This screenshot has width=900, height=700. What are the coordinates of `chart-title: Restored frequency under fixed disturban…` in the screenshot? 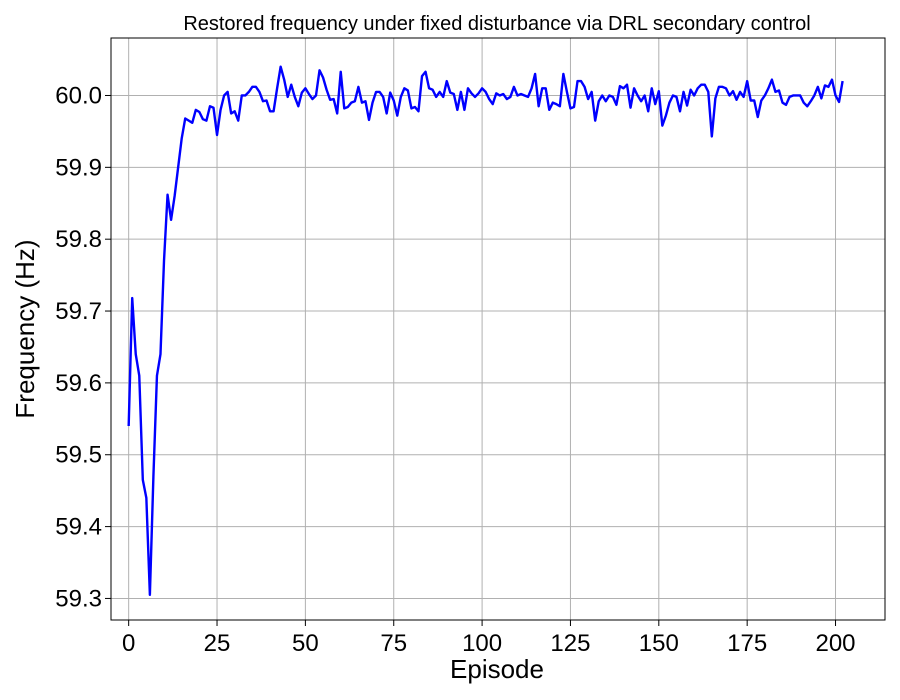 It's located at (496, 24).